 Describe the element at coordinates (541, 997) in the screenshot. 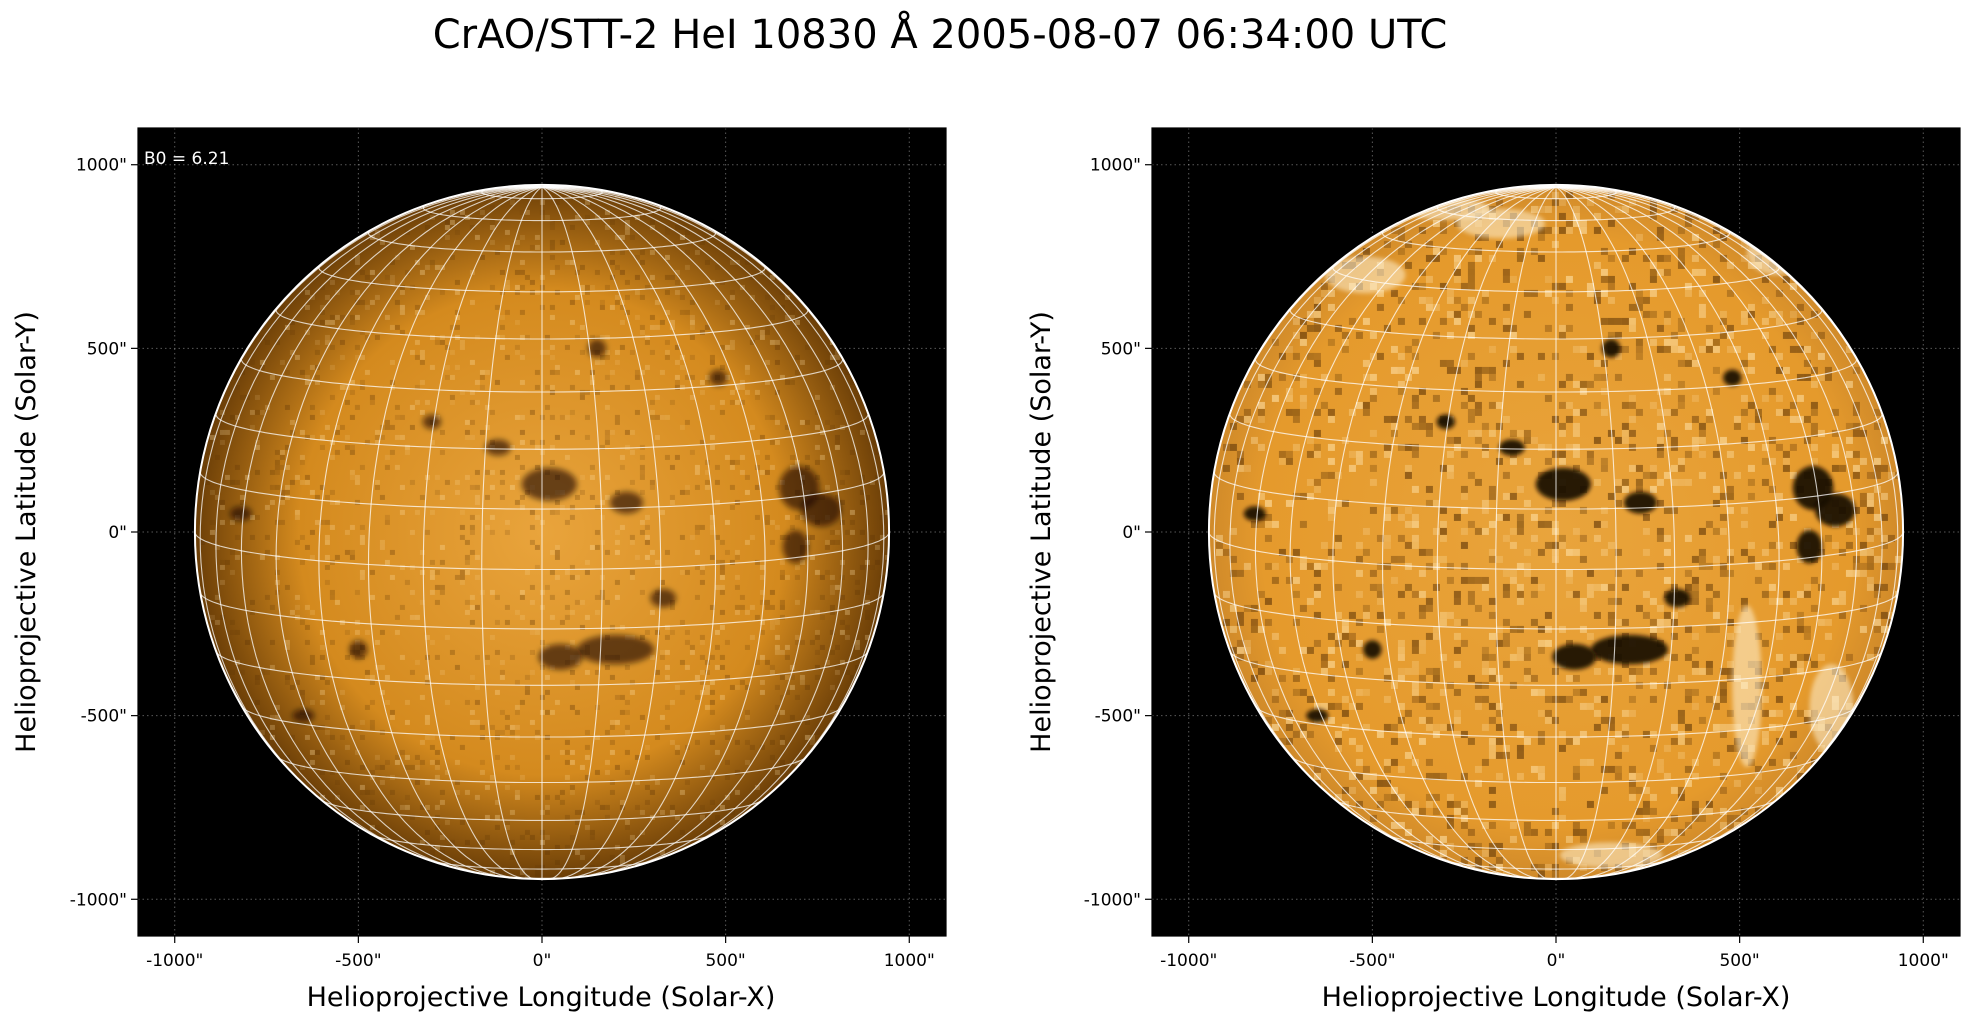

I see `x-axis-label-left: Helioprojective Longitude (Solar-X)` at that location.